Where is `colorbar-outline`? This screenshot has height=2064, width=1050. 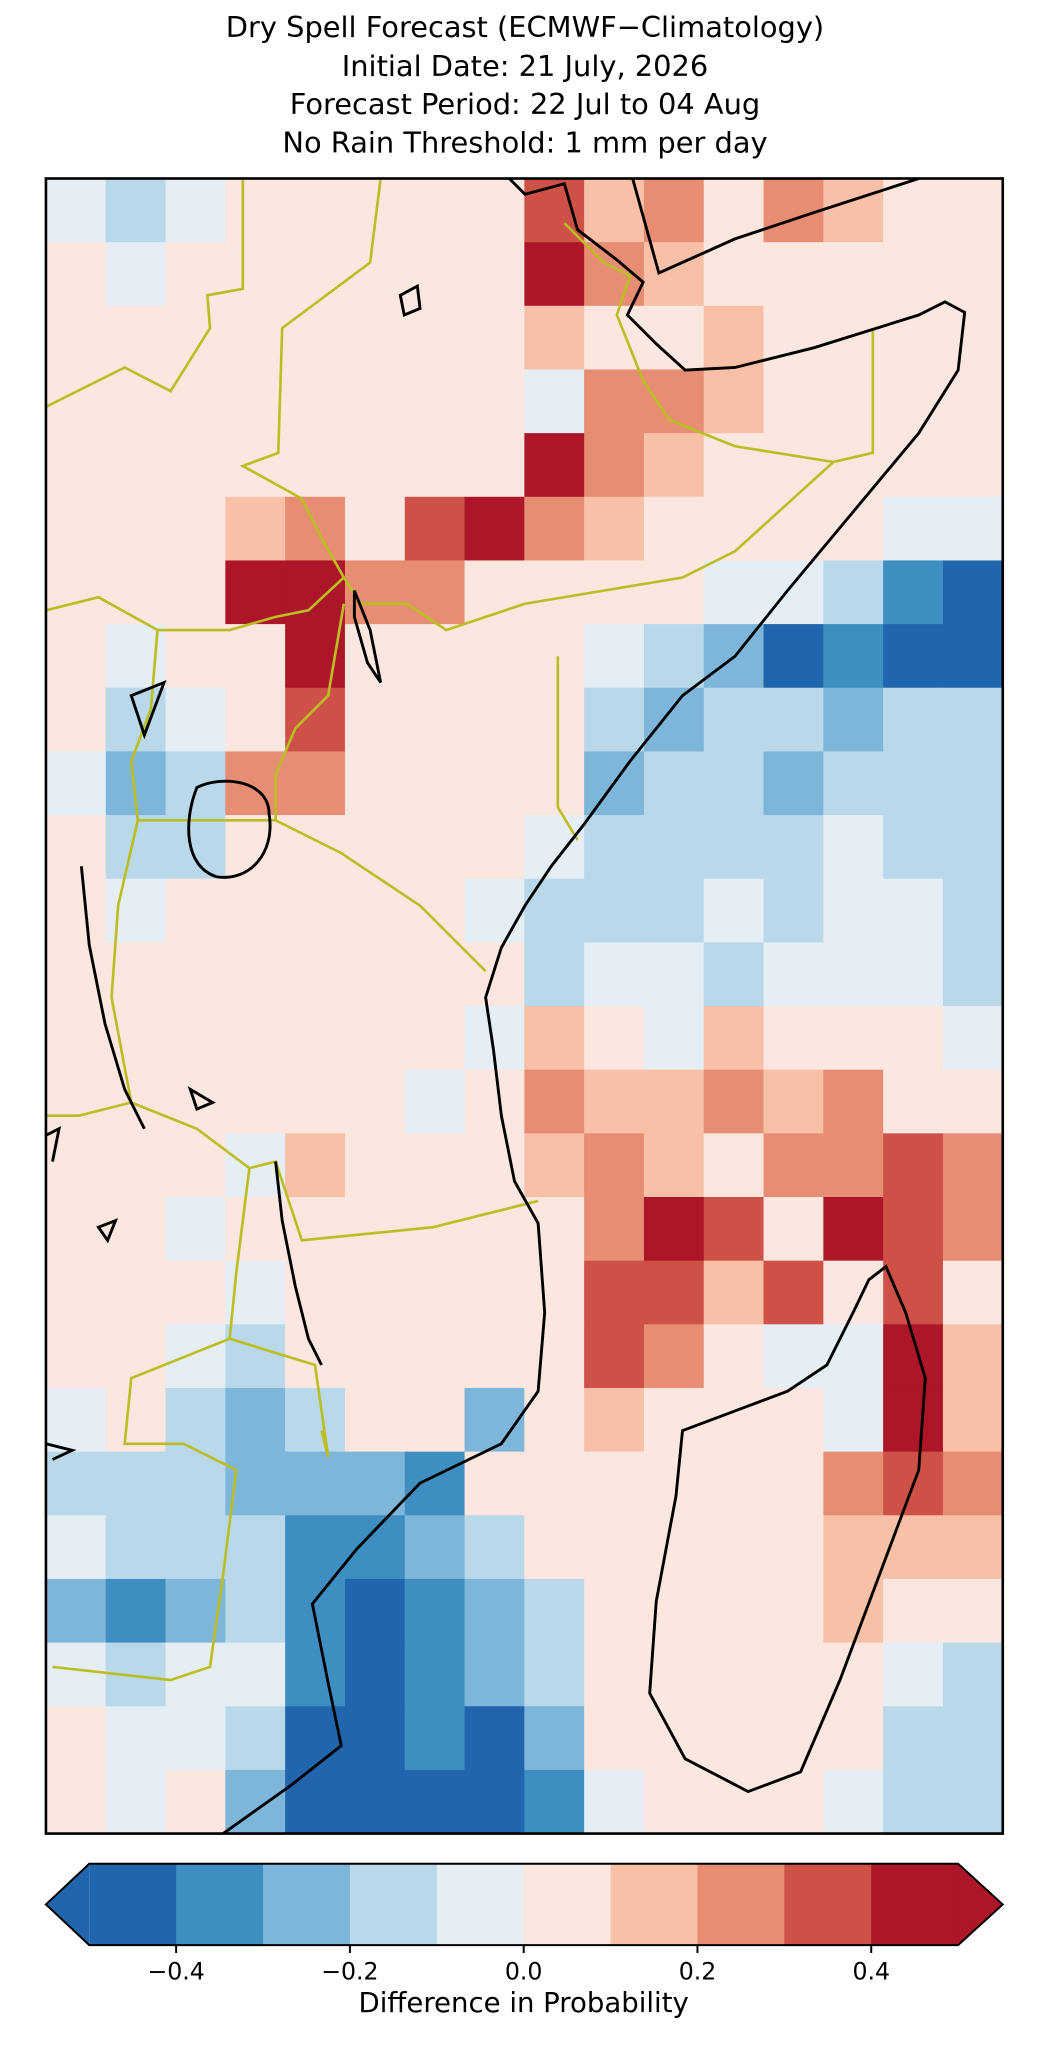
colorbar-outline is located at coordinates (524, 1904).